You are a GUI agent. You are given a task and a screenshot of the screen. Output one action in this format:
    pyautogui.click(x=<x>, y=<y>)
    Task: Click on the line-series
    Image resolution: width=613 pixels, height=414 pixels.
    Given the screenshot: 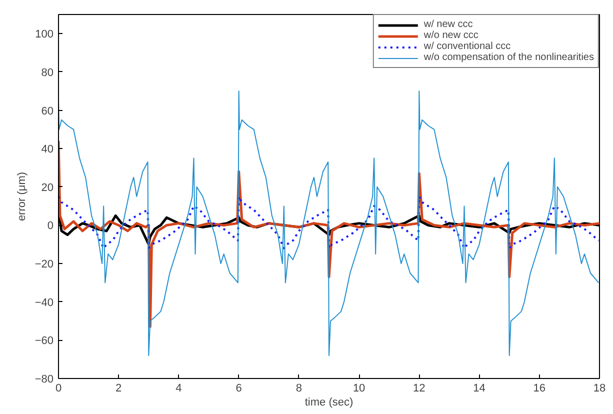 What is the action you would take?
    pyautogui.click(x=329, y=223)
    